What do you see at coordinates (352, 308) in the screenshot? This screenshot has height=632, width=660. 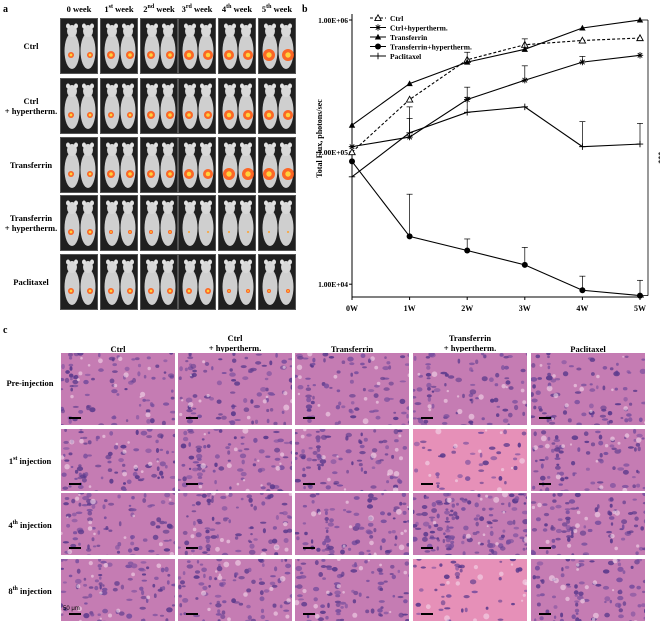 I see `x-tick-label: 0W` at bounding box center [352, 308].